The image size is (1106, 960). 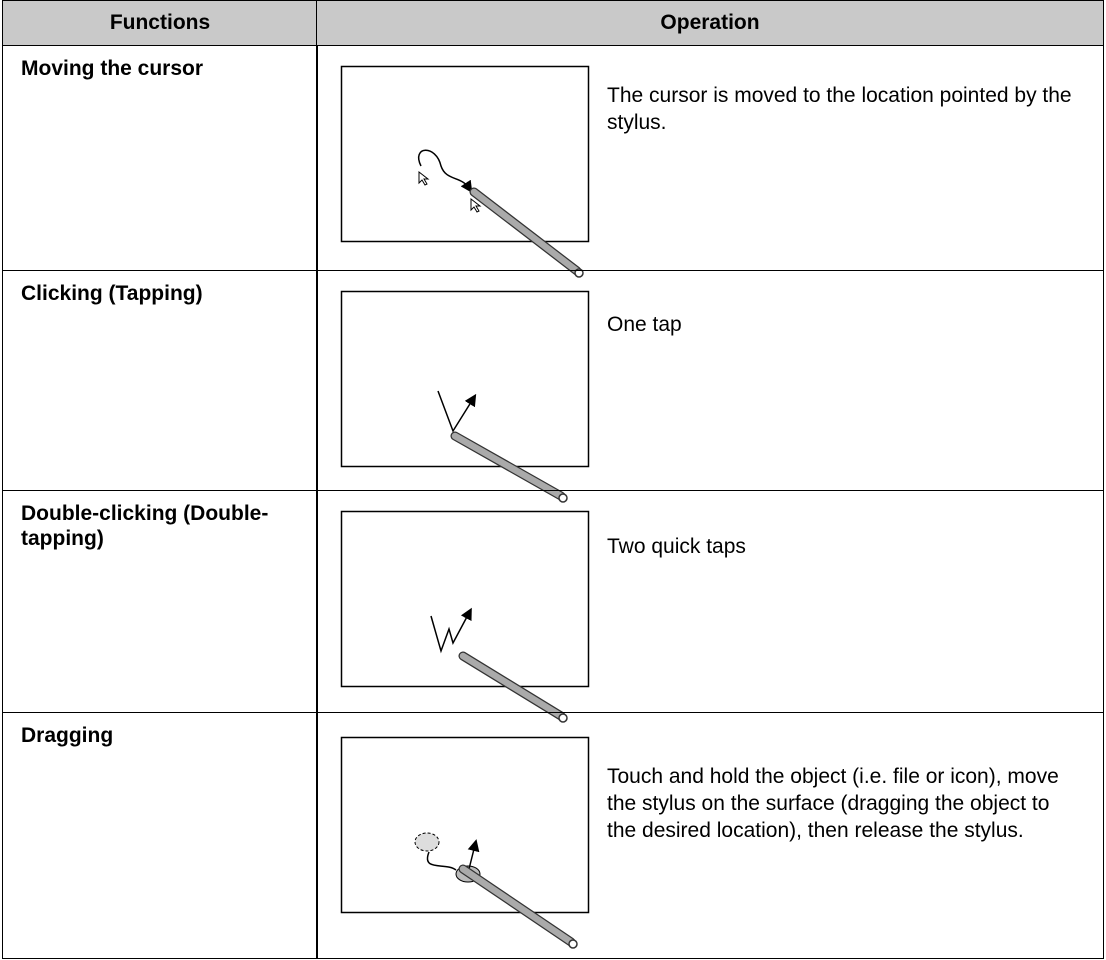 What do you see at coordinates (160, 380) in the screenshot?
I see `function-cell: Clicking (Tapping)` at bounding box center [160, 380].